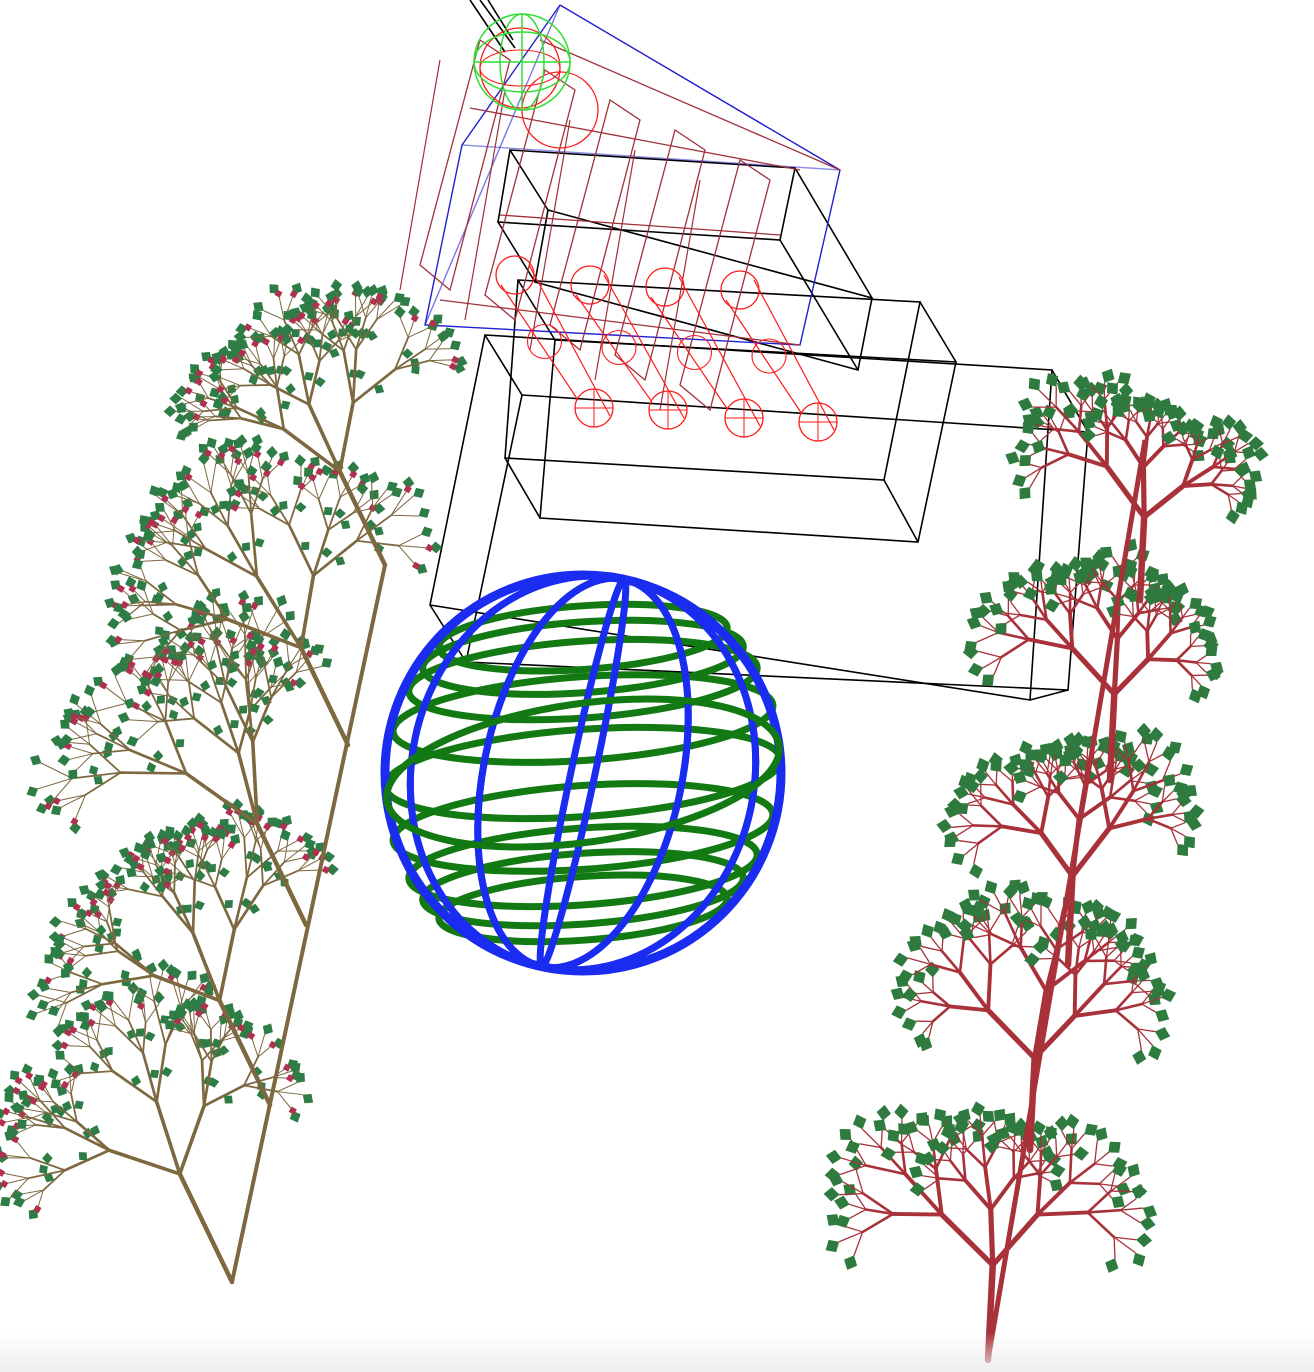 The image size is (1314, 1372). I want to click on cylinder-edge, so click(569, 340).